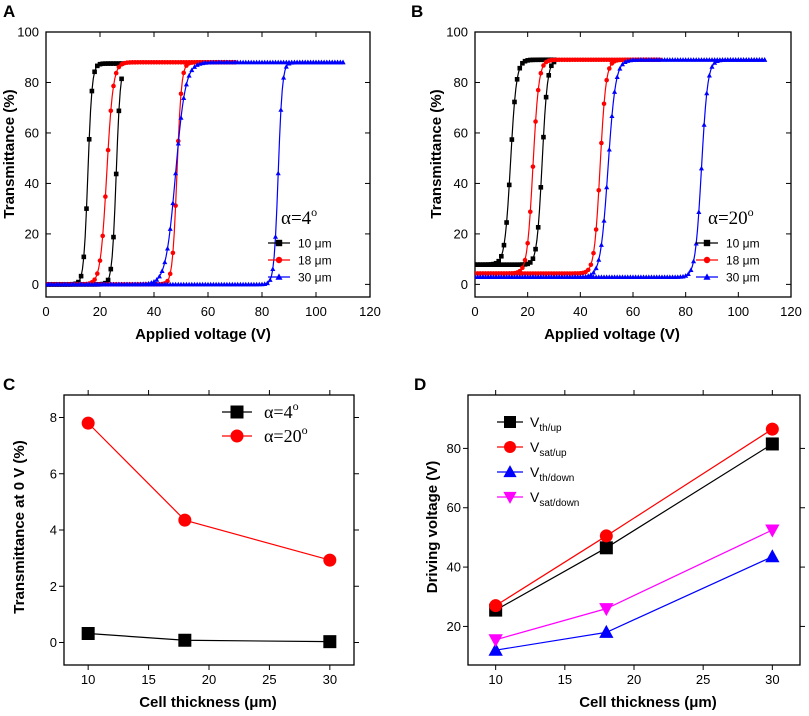 The image size is (809, 716). Describe the element at coordinates (546, 424) in the screenshot. I see `legend-label: Vth/up` at that location.